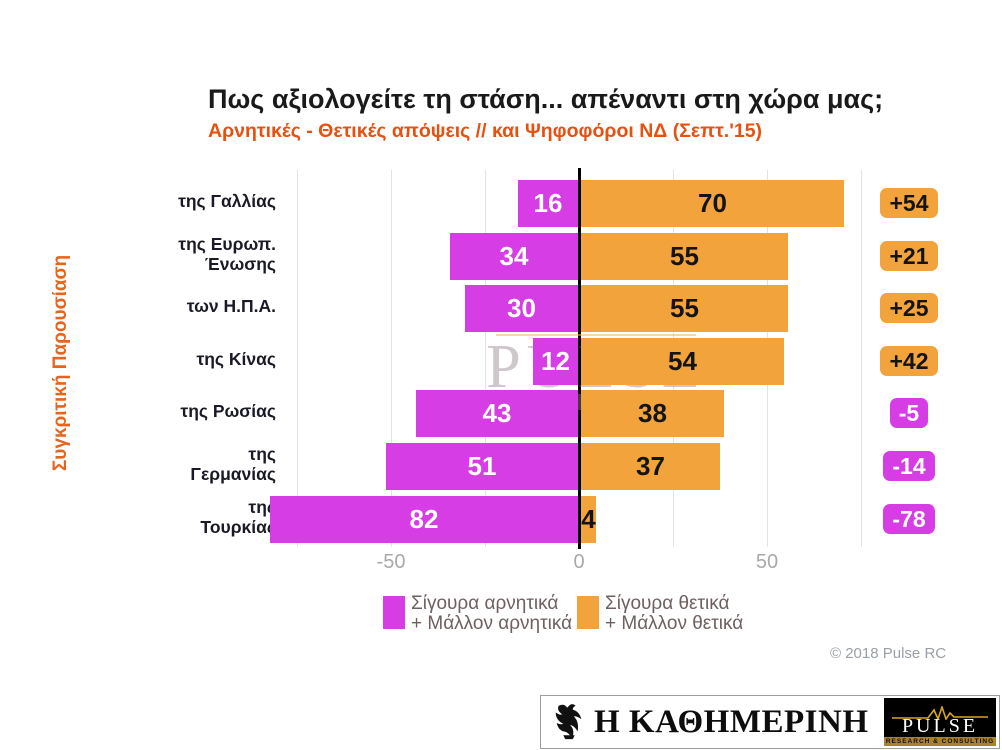  What do you see at coordinates (227, 253) in the screenshot?
I see `category-label: της Ευρωπ. Ένωσης` at bounding box center [227, 253].